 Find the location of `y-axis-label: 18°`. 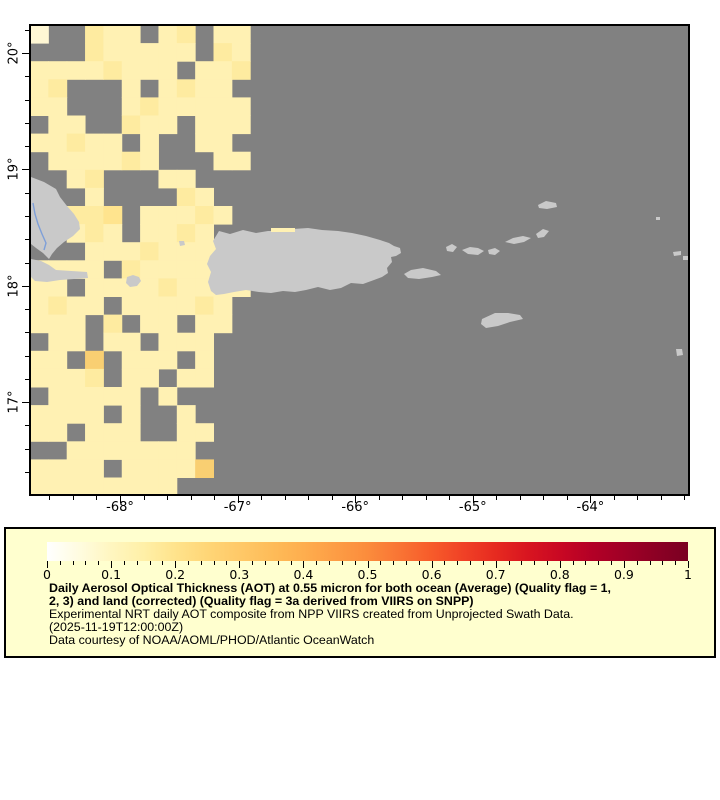

y-axis-label: 18° is located at coordinates (14, 286).